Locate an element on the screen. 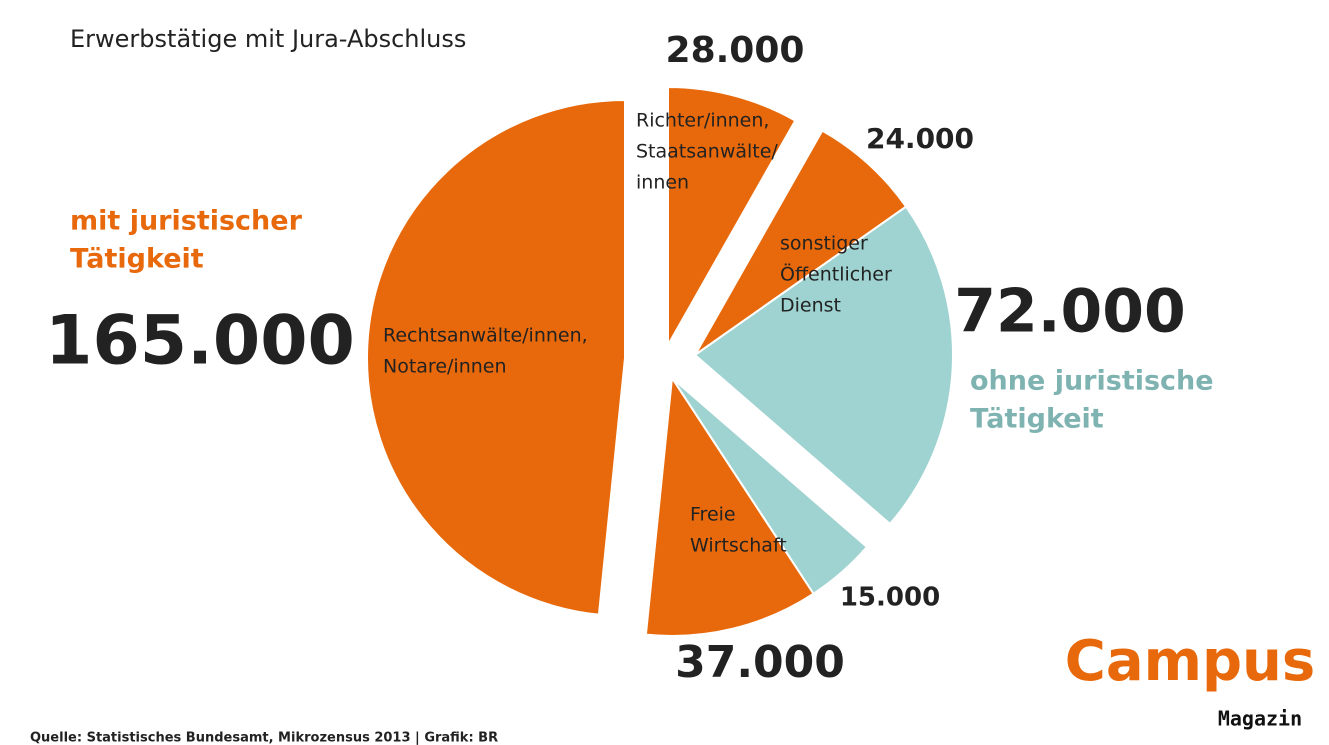 The height and width of the screenshot is (745, 1329). slice-label: Öffentlicher is located at coordinates (836, 274).